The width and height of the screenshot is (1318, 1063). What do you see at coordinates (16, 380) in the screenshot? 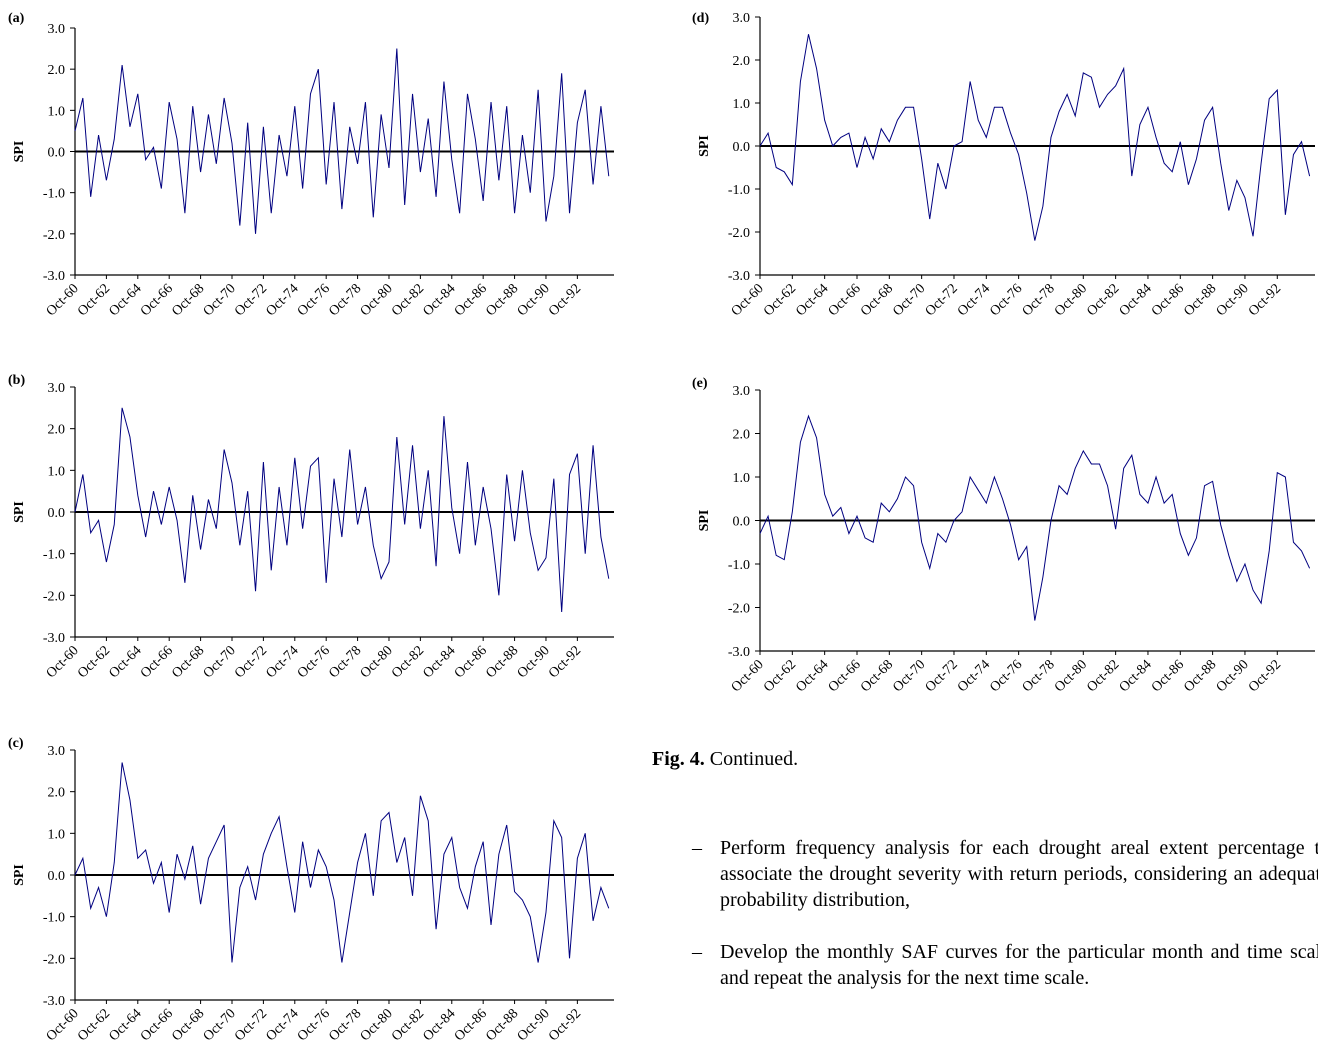
I see `panel-label: (b)` at bounding box center [16, 380].